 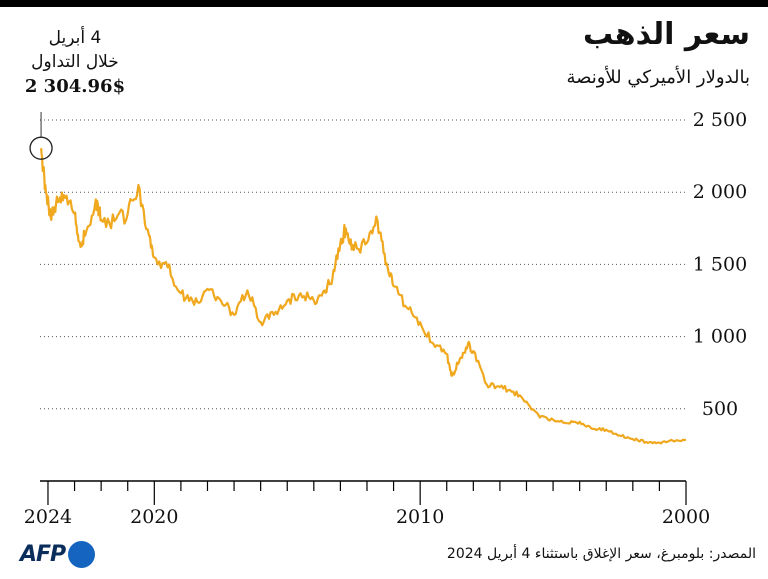 I want to click on afp-logo-dot, so click(x=82, y=554).